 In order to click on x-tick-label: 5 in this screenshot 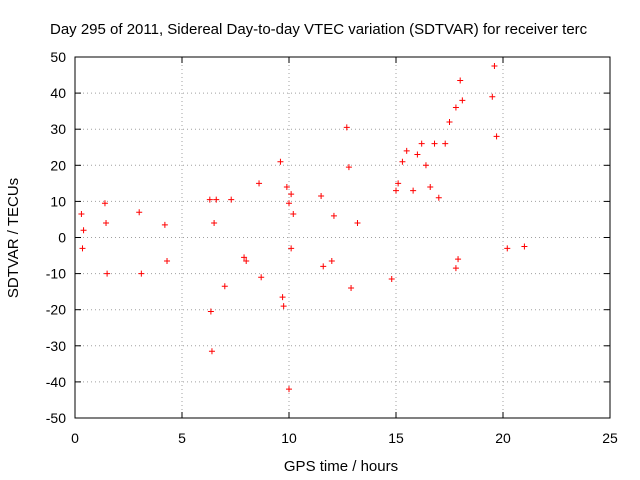, I will do `click(182, 438)`.